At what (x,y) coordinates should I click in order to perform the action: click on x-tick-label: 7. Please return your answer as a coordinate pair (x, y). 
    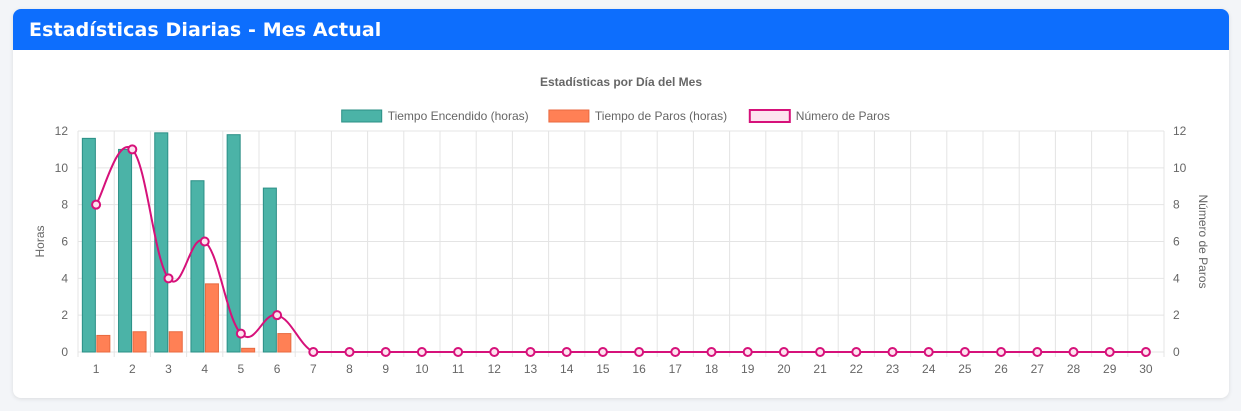
    Looking at the image, I should click on (313, 369).